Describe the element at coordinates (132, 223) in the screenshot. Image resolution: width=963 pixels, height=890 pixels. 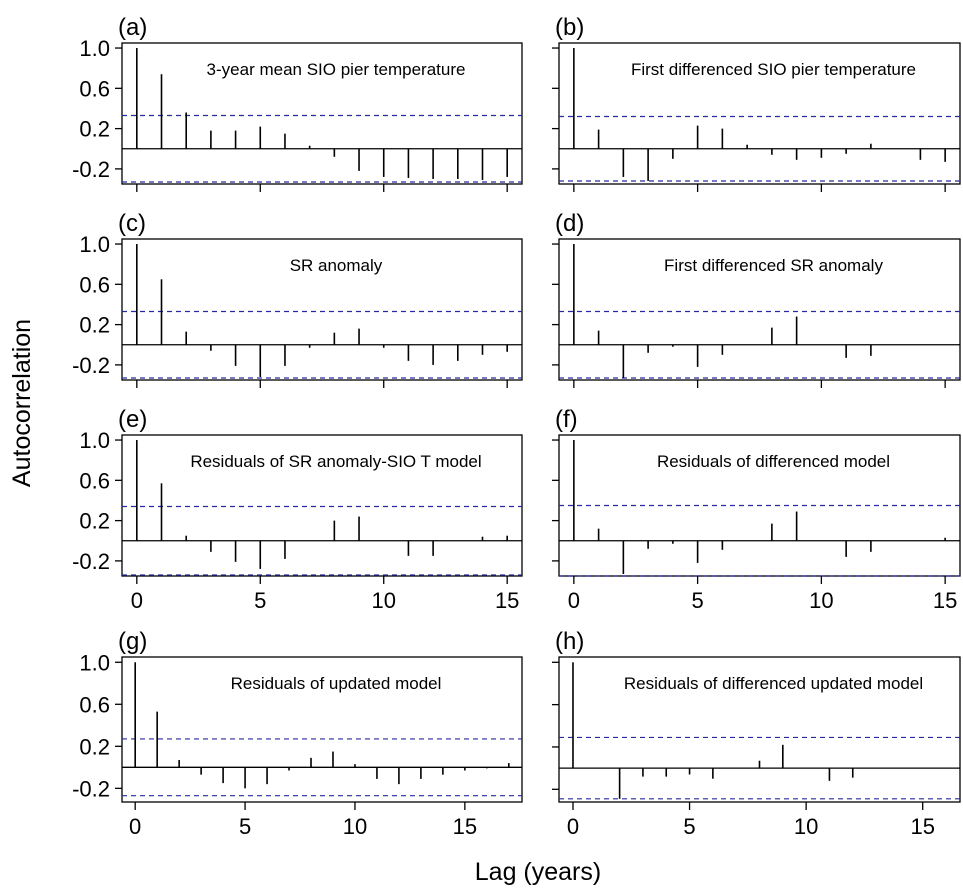
I see `panel-tag: (c)` at that location.